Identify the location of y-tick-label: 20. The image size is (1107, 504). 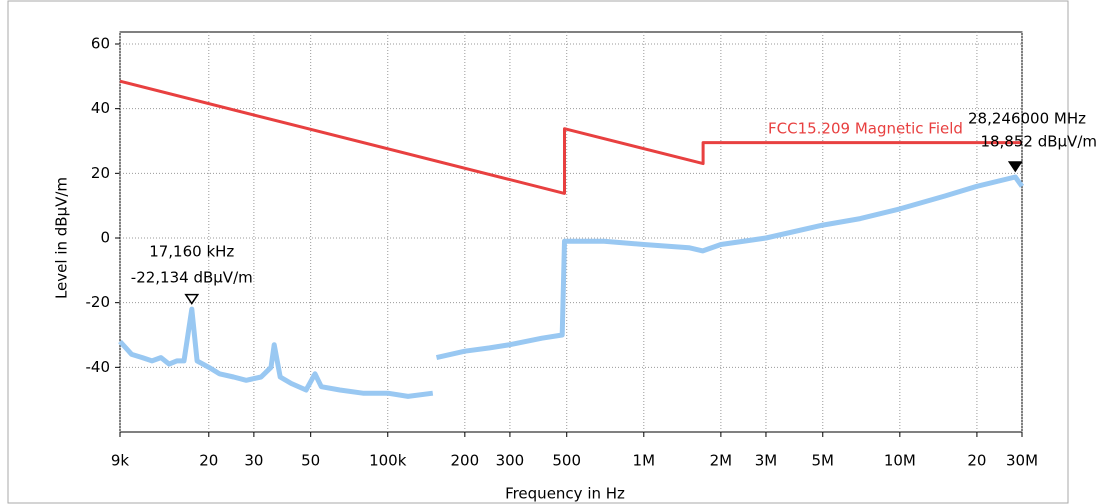
(100, 173).